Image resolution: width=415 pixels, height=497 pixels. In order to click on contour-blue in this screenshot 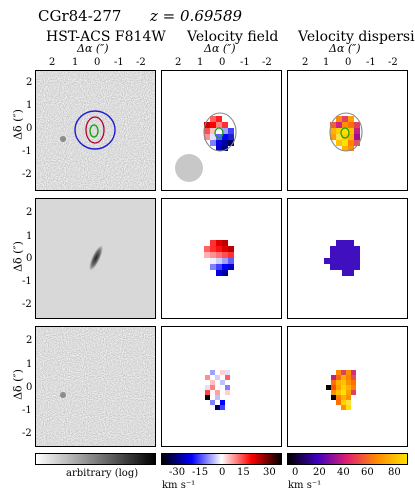, I will do `click(95, 130)`.